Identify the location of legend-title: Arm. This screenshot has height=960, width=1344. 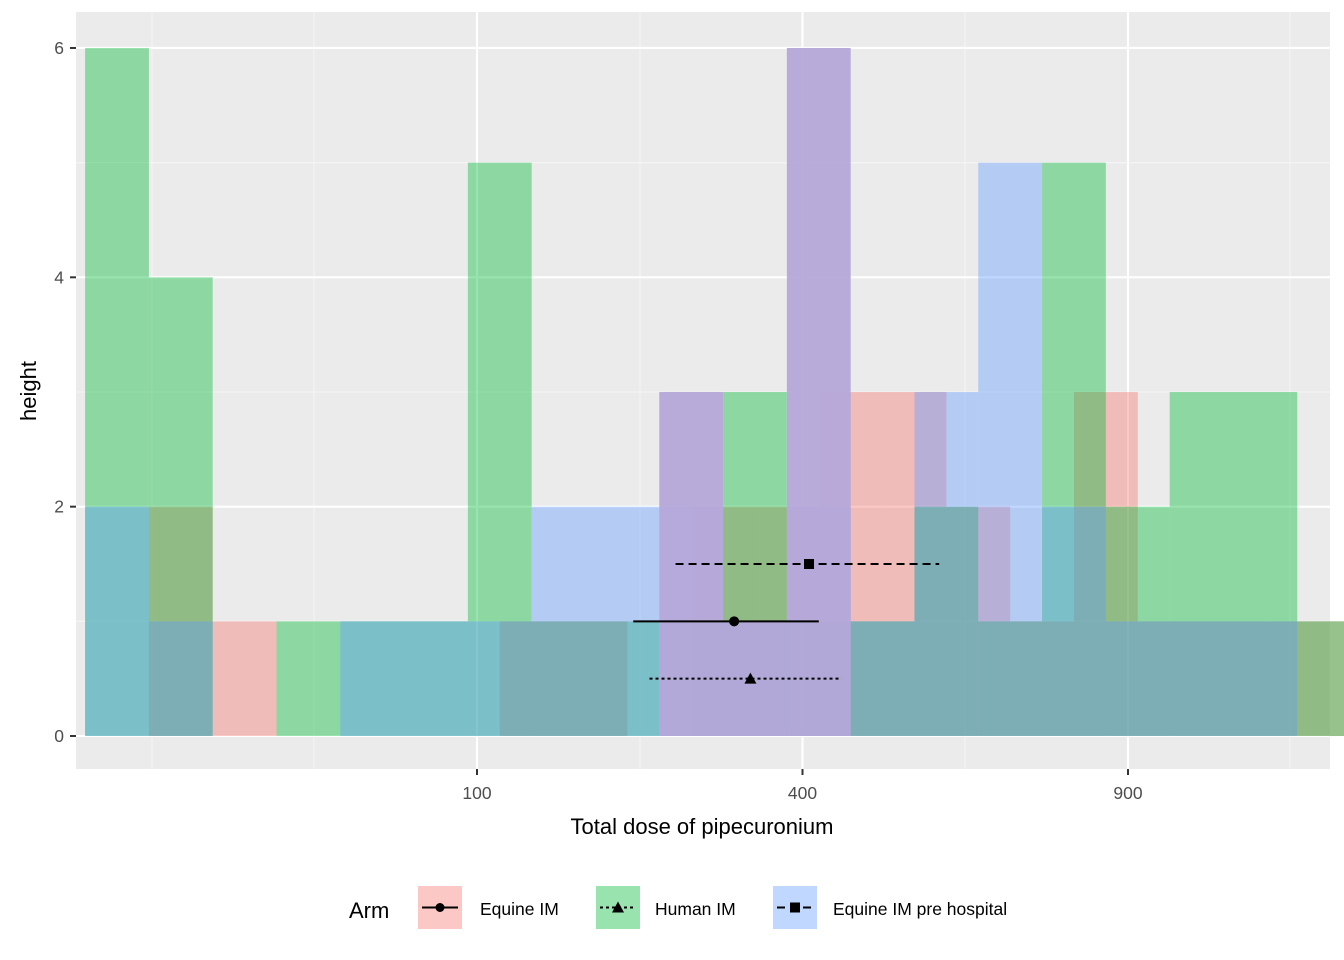
(369, 910).